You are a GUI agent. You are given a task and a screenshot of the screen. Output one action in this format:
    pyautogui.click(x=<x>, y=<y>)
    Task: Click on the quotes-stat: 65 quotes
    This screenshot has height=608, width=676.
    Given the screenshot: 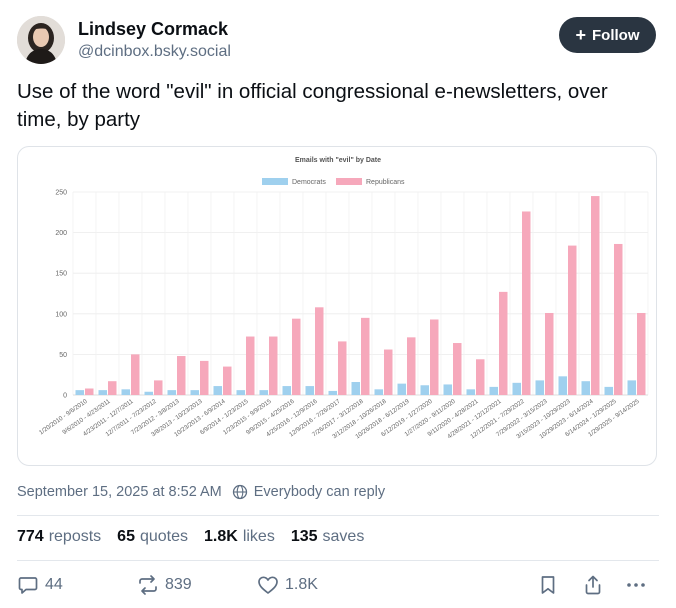 What is the action you would take?
    pyautogui.click(x=152, y=537)
    